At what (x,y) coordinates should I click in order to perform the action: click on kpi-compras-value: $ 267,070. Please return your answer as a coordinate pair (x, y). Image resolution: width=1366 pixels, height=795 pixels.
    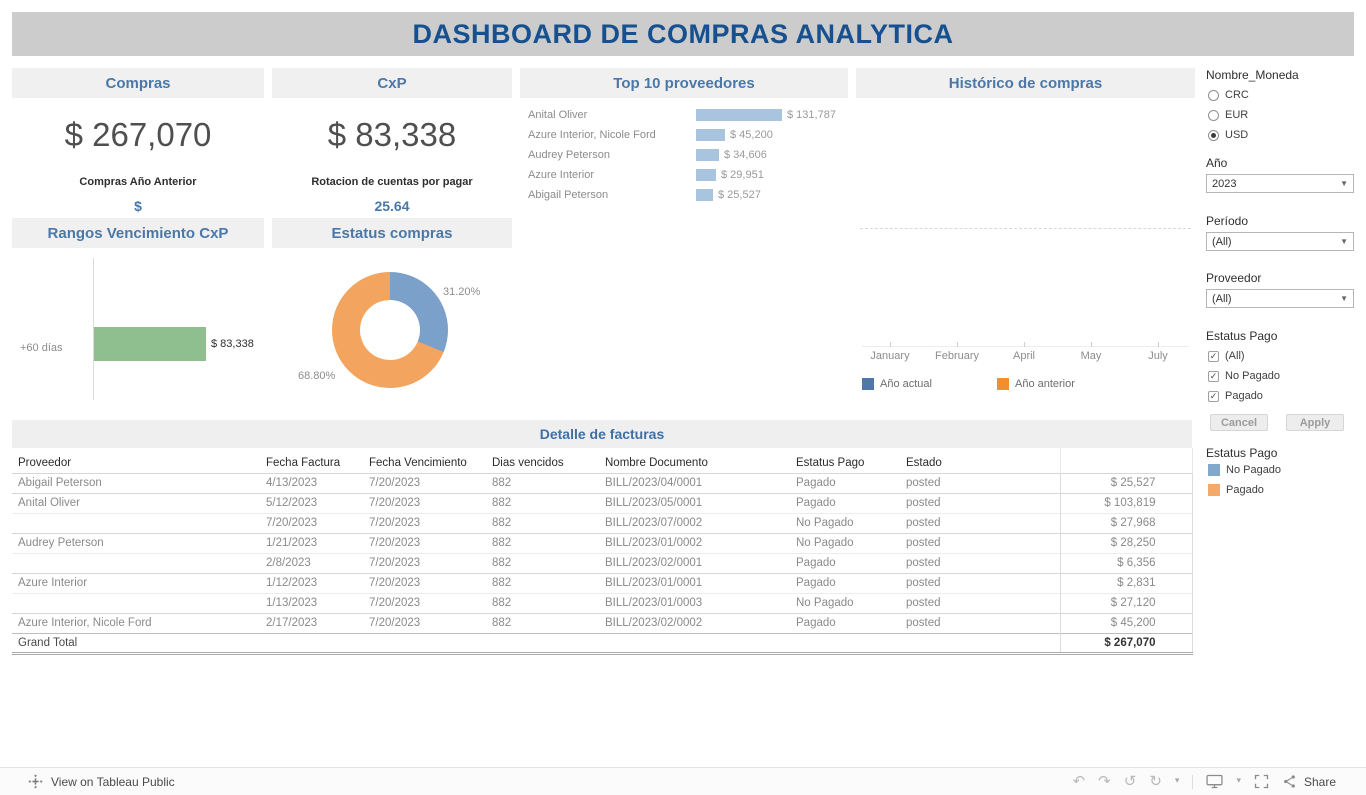
    Looking at the image, I should click on (138, 134).